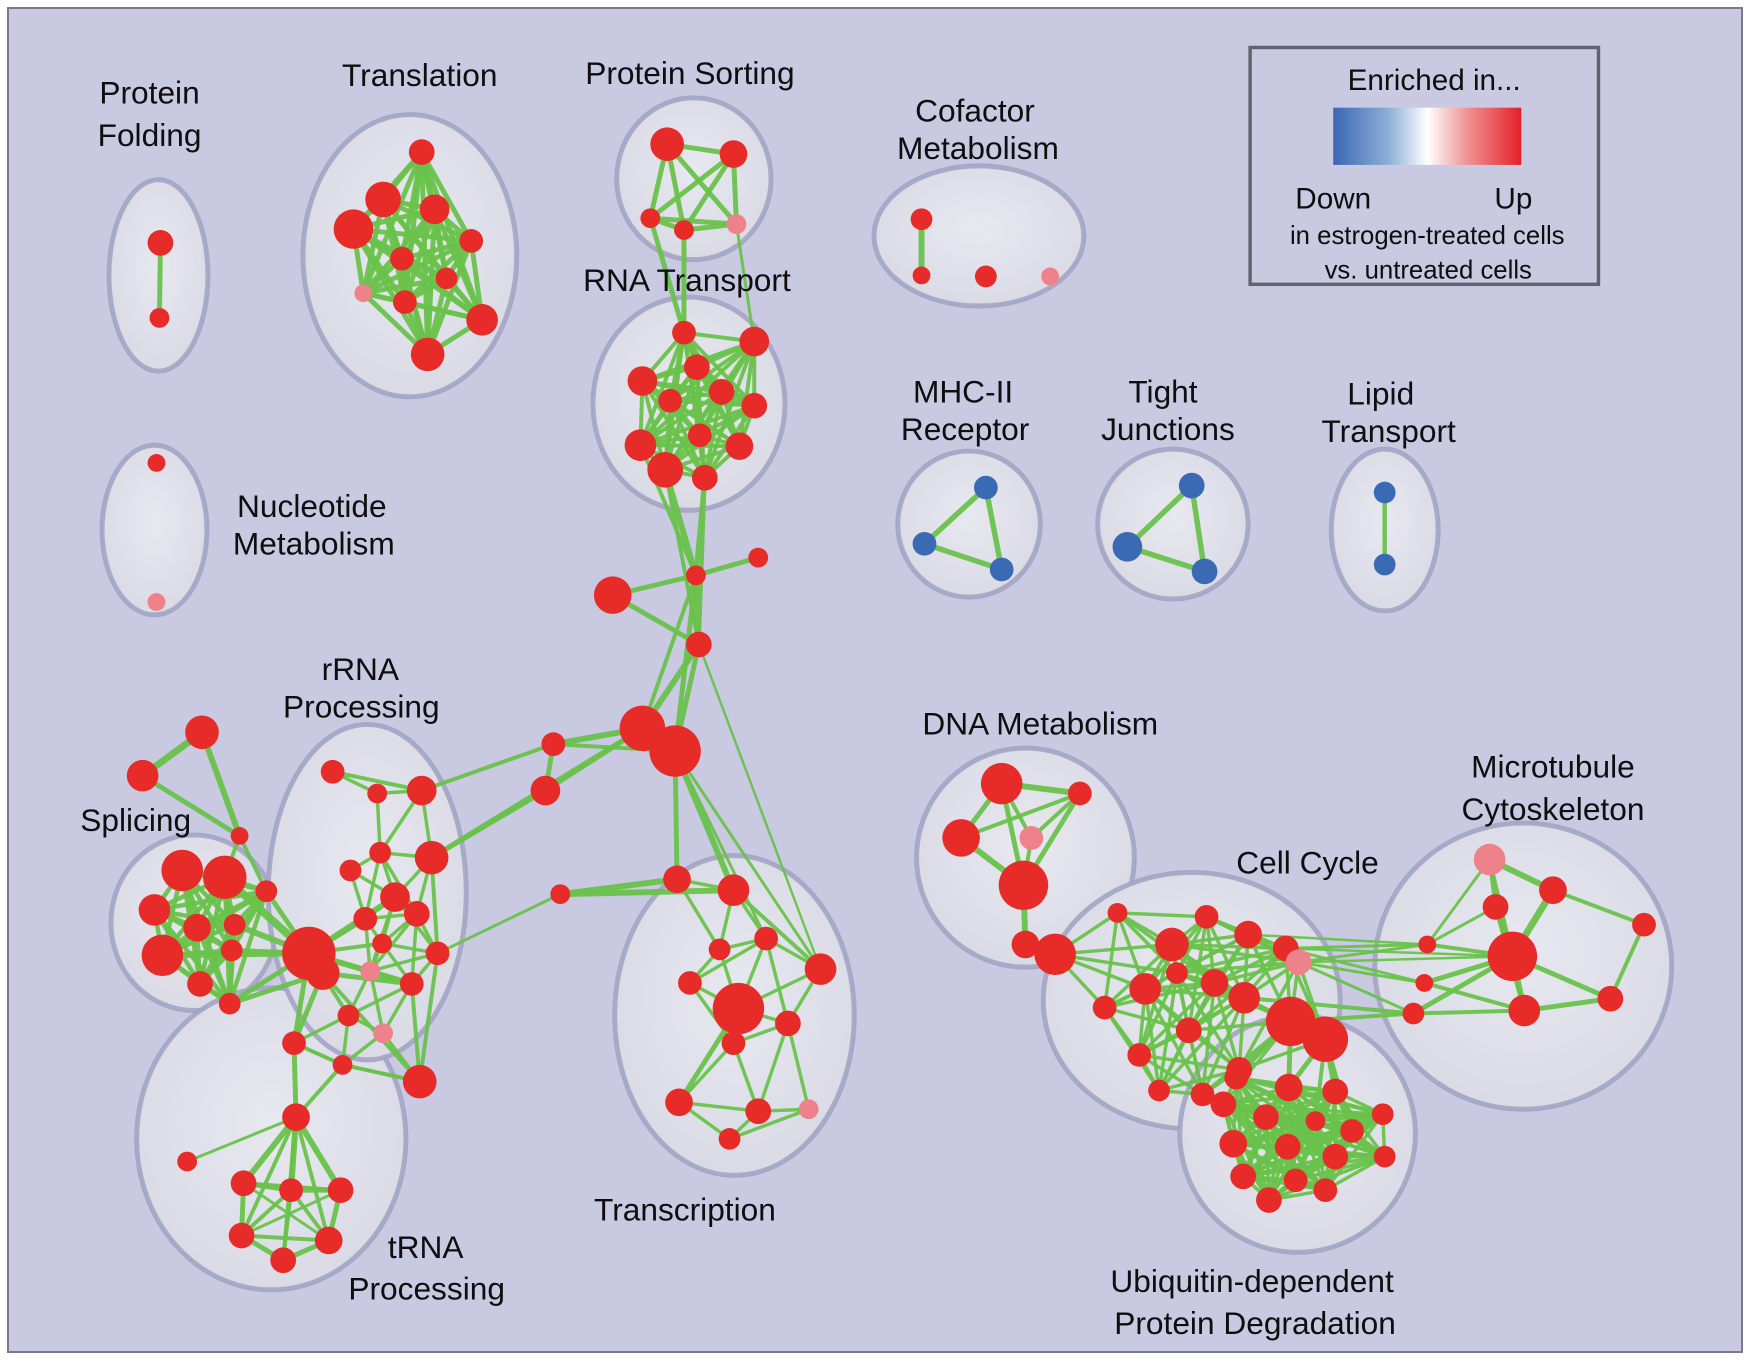 The width and height of the screenshot is (1750, 1360). Describe the element at coordinates (1427, 236) in the screenshot. I see `legend-subtitle-line1: in estrogen-treated cells` at that location.